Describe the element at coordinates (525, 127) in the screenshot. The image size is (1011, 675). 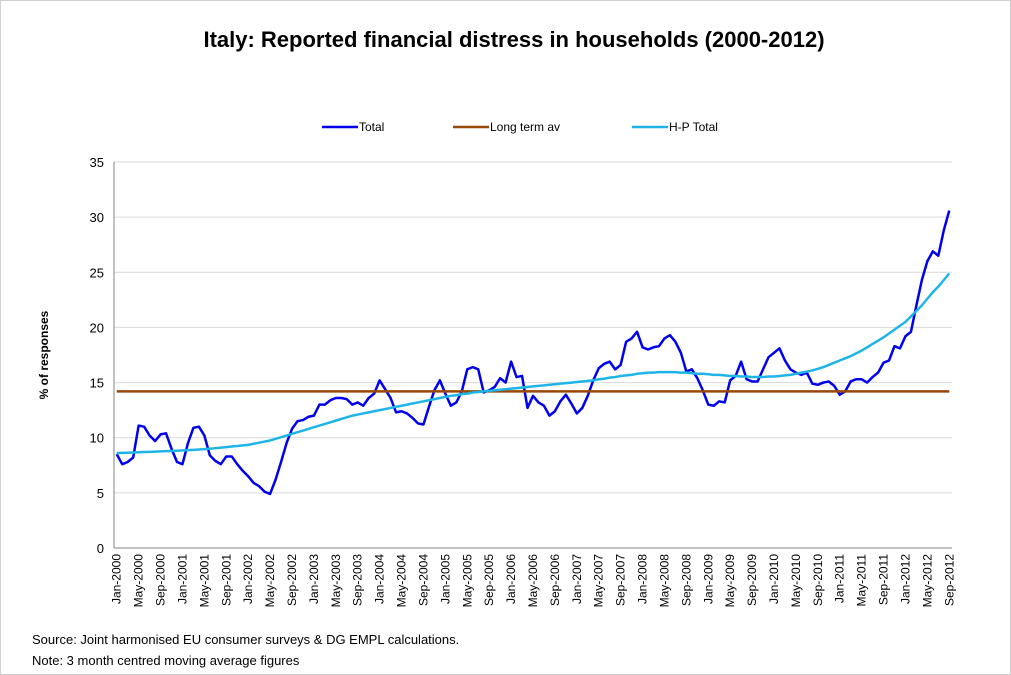
I see `legend-label: Long term av` at that location.